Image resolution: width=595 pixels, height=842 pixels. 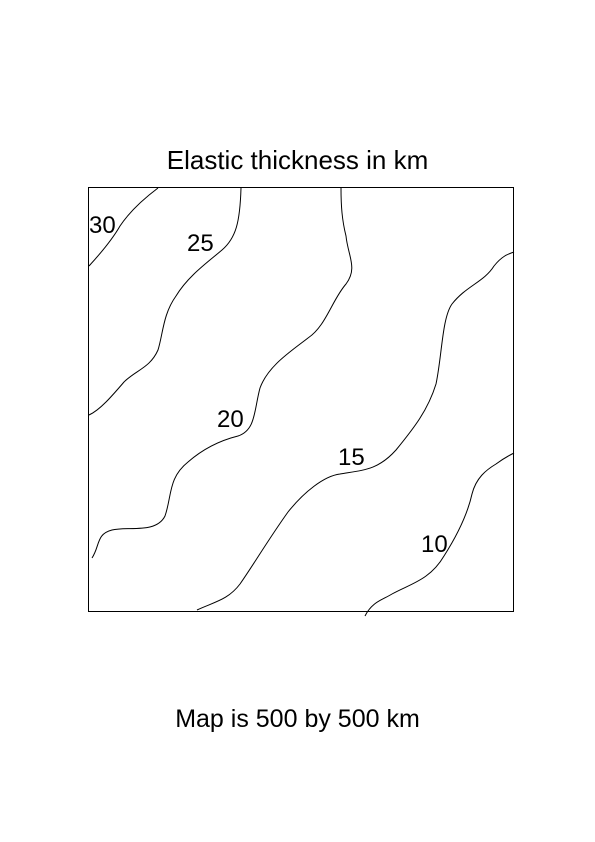 I want to click on contour-label-25: 25, so click(x=200, y=243).